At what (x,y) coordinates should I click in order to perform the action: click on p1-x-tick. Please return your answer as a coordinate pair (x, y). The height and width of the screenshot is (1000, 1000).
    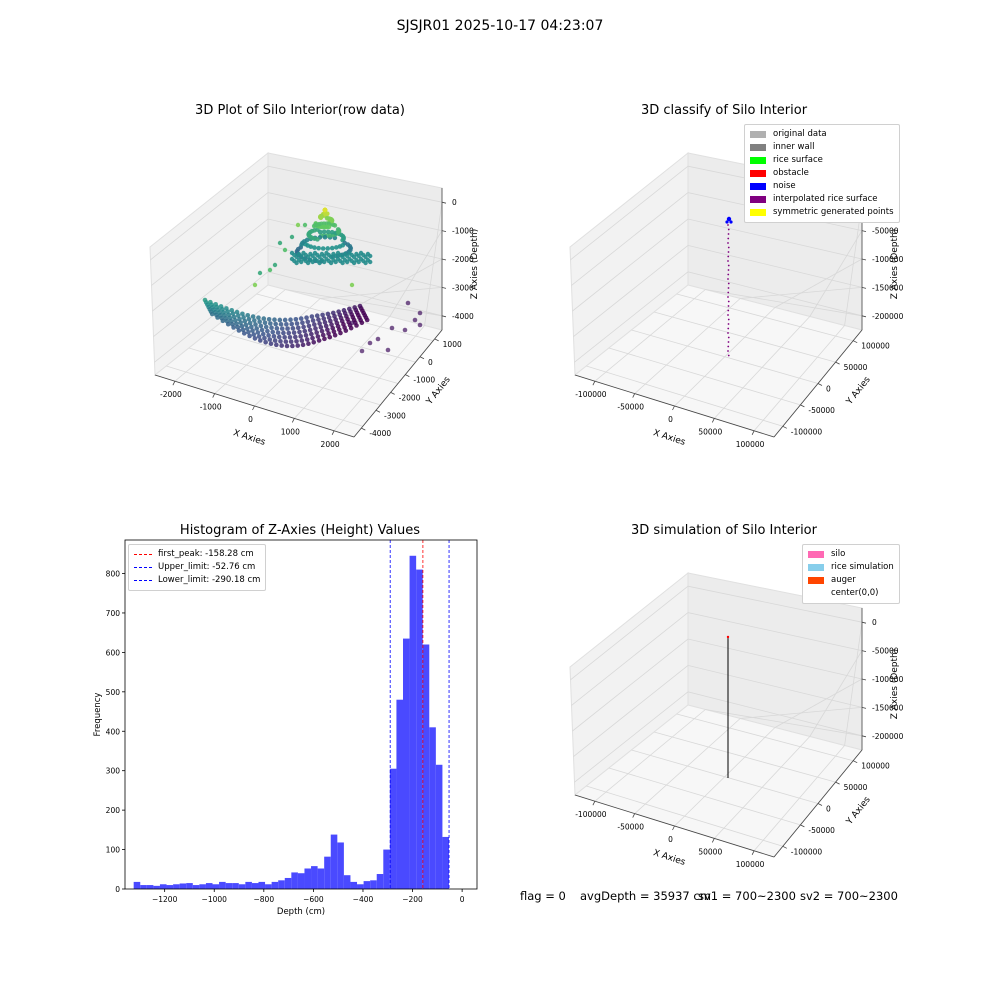
    Looking at the image, I should click on (214, 395).